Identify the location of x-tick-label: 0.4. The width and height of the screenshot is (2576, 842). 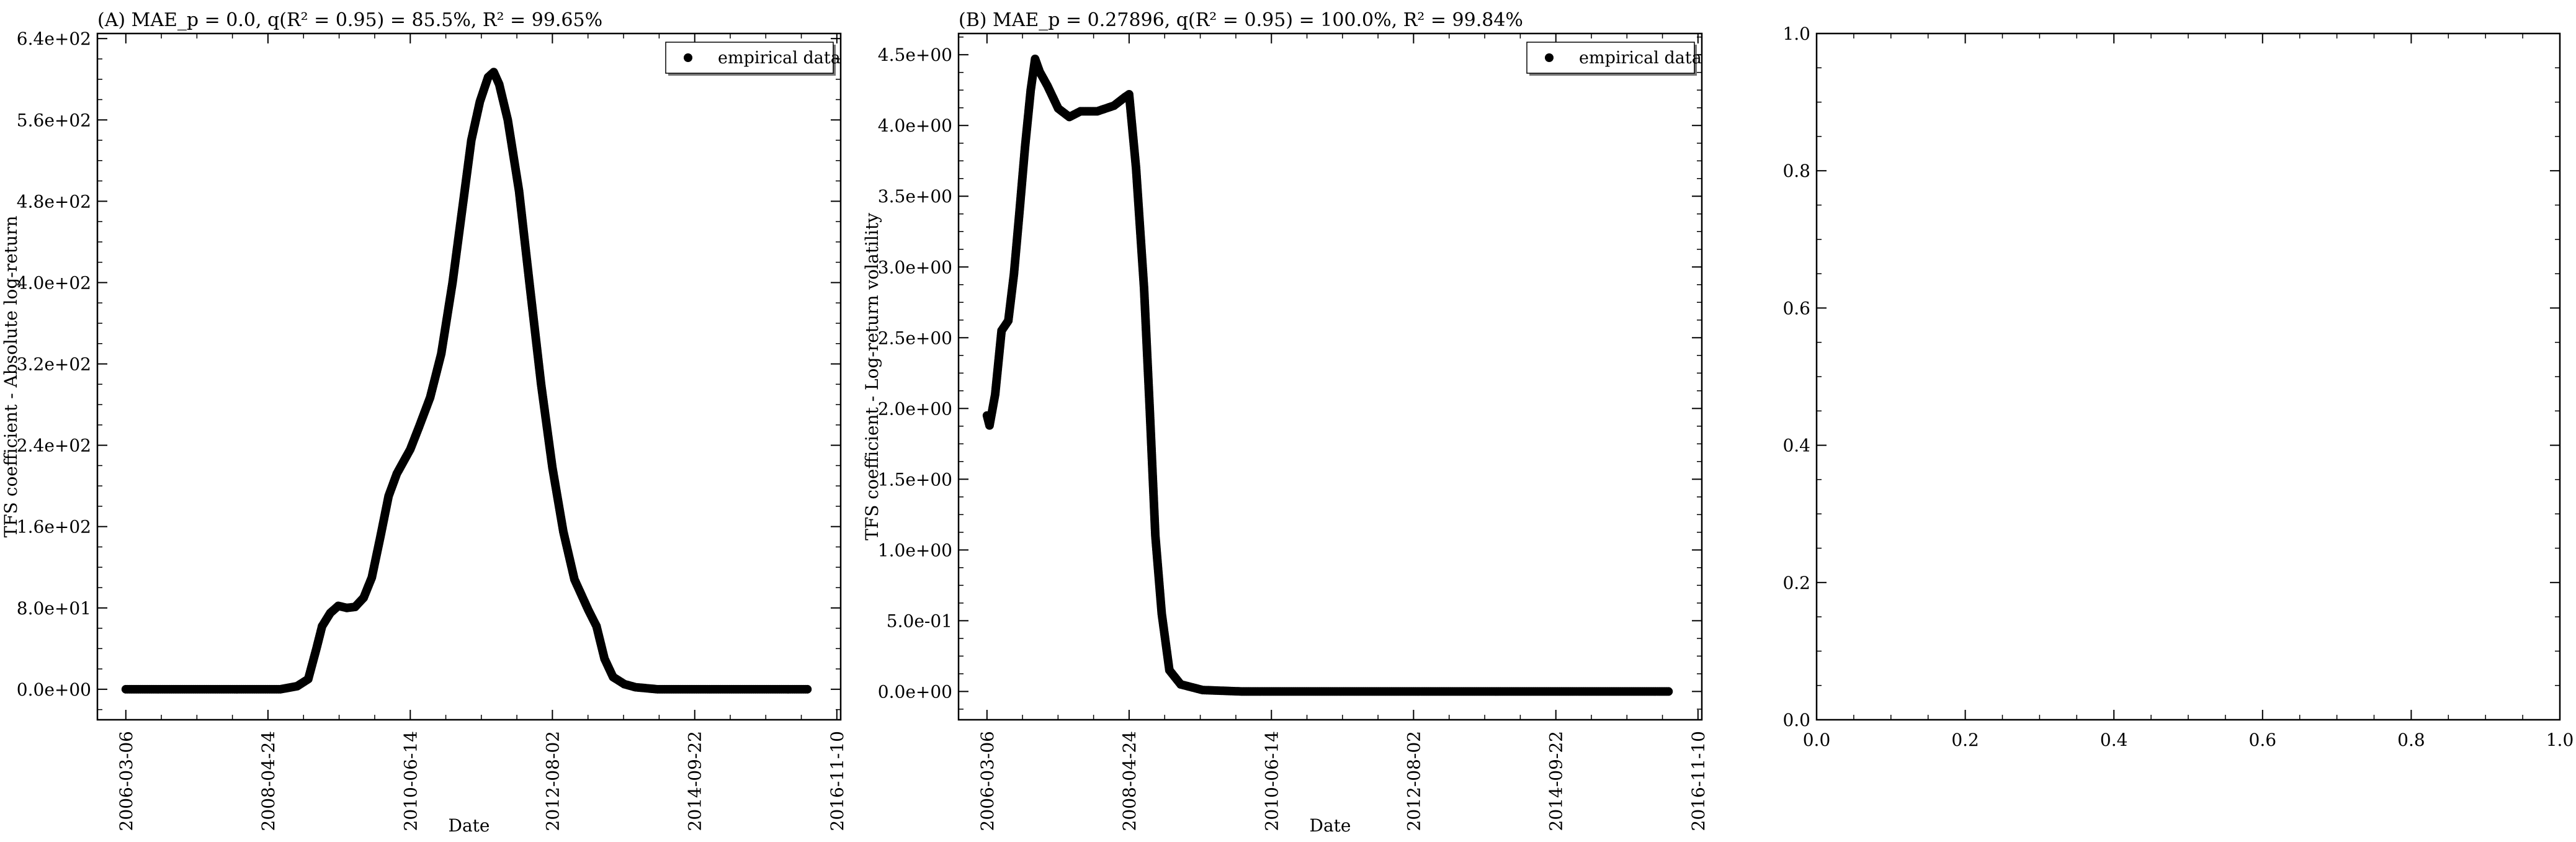
(2114, 740).